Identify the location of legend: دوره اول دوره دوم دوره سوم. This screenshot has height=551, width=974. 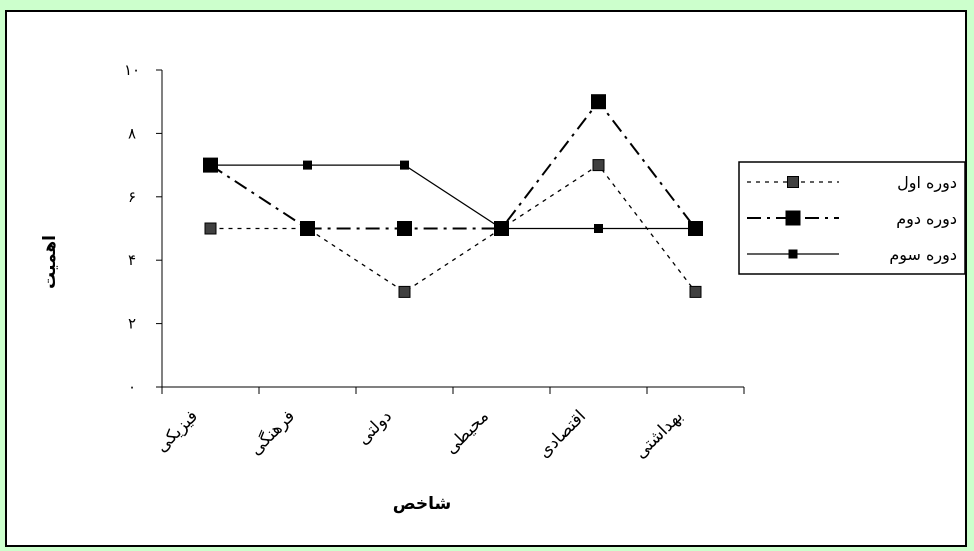
(851, 218).